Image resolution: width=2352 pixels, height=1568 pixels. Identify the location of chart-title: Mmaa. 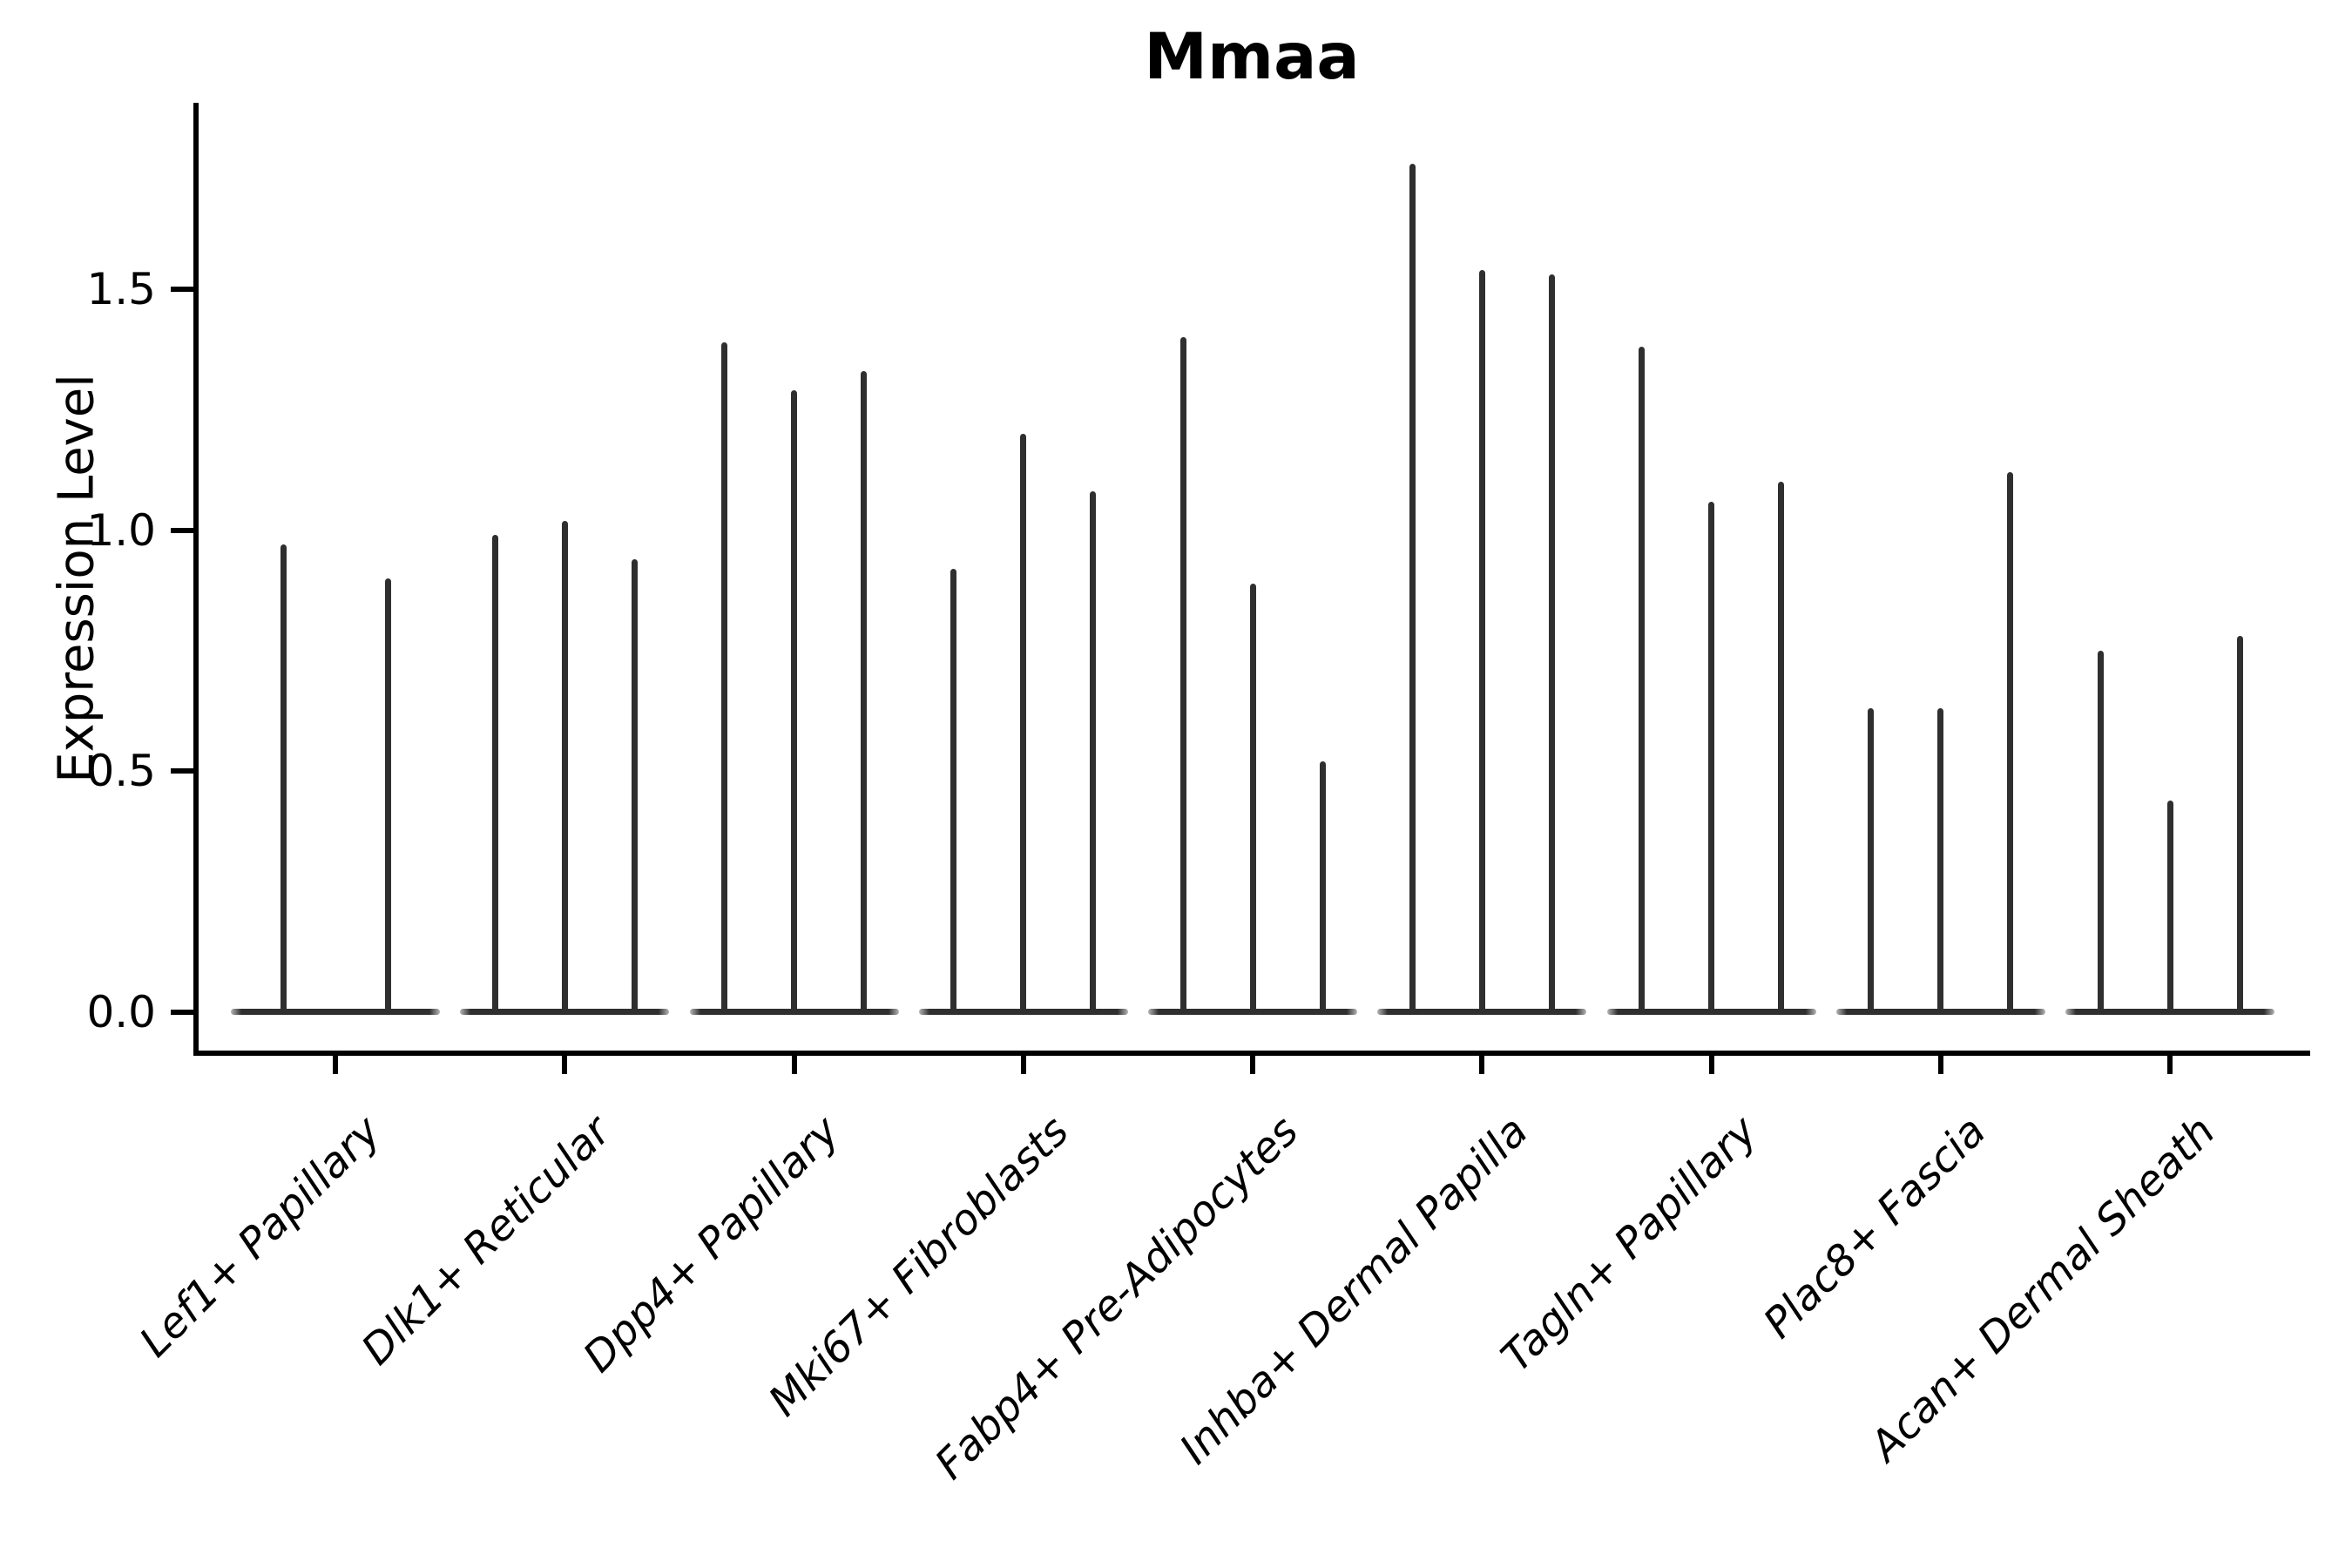
(1252, 57).